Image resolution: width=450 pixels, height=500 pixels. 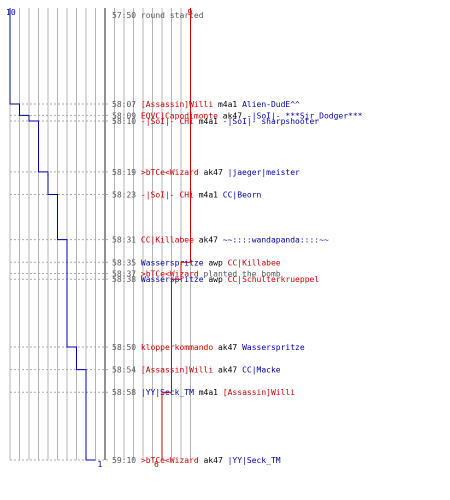 I want to click on event-time: 58:07, so click(x=126, y=104).